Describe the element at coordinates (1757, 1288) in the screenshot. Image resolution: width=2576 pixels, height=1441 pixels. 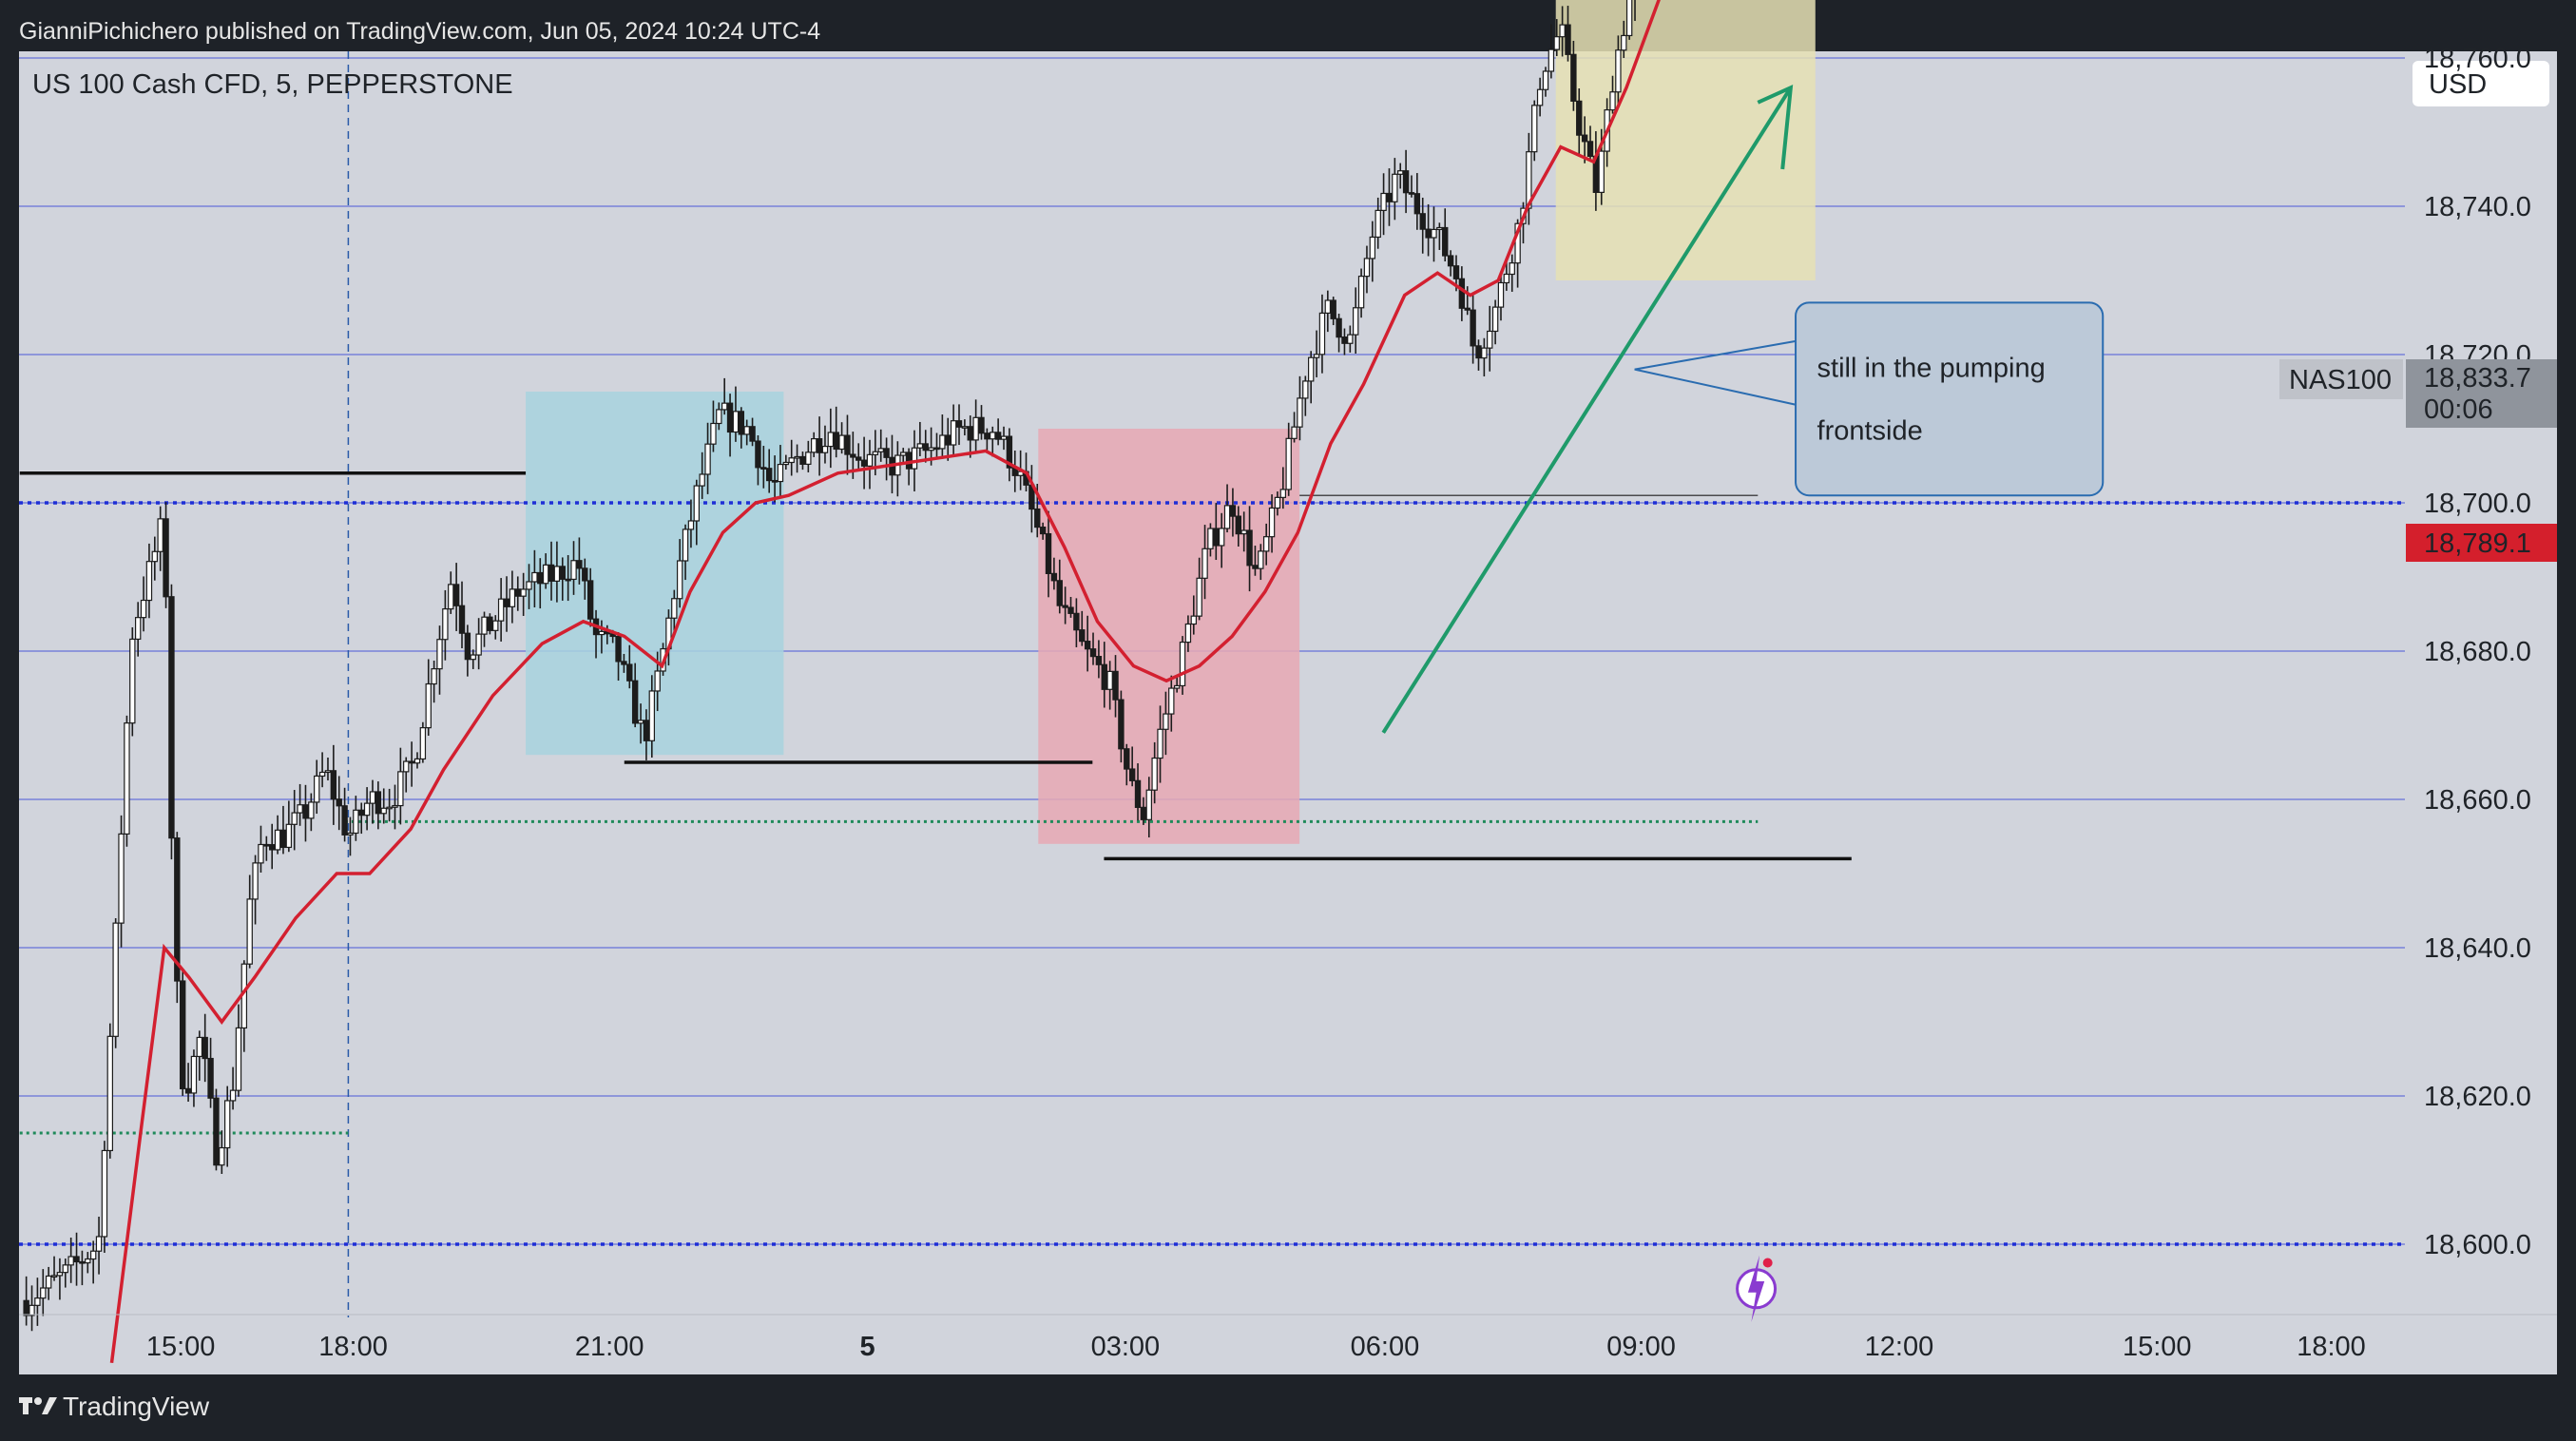
I see `lightning-icon` at that location.